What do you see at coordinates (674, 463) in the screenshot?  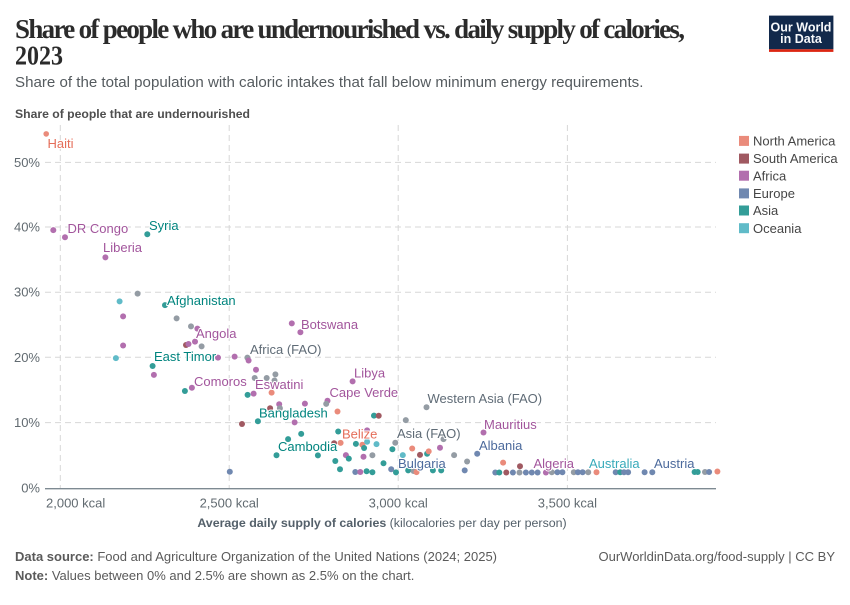 I see `svg-text: Austria` at bounding box center [674, 463].